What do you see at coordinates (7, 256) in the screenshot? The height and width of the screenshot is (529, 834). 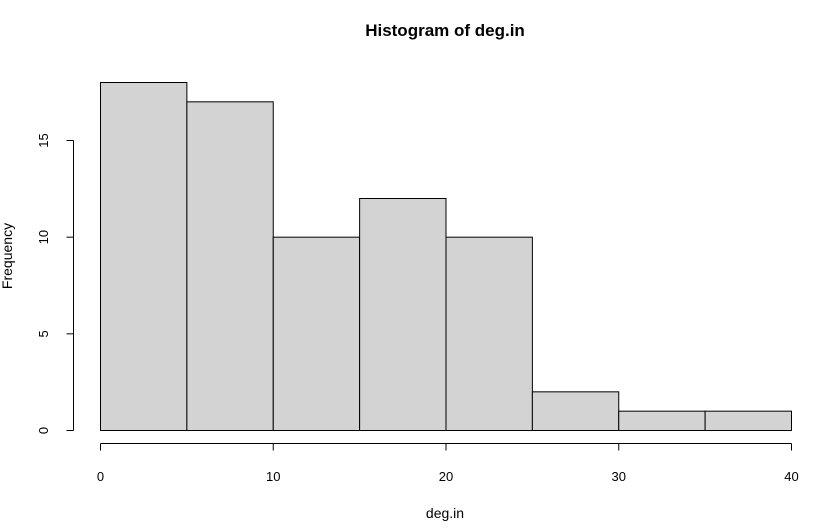 I see `y-axis-label: Frequency` at bounding box center [7, 256].